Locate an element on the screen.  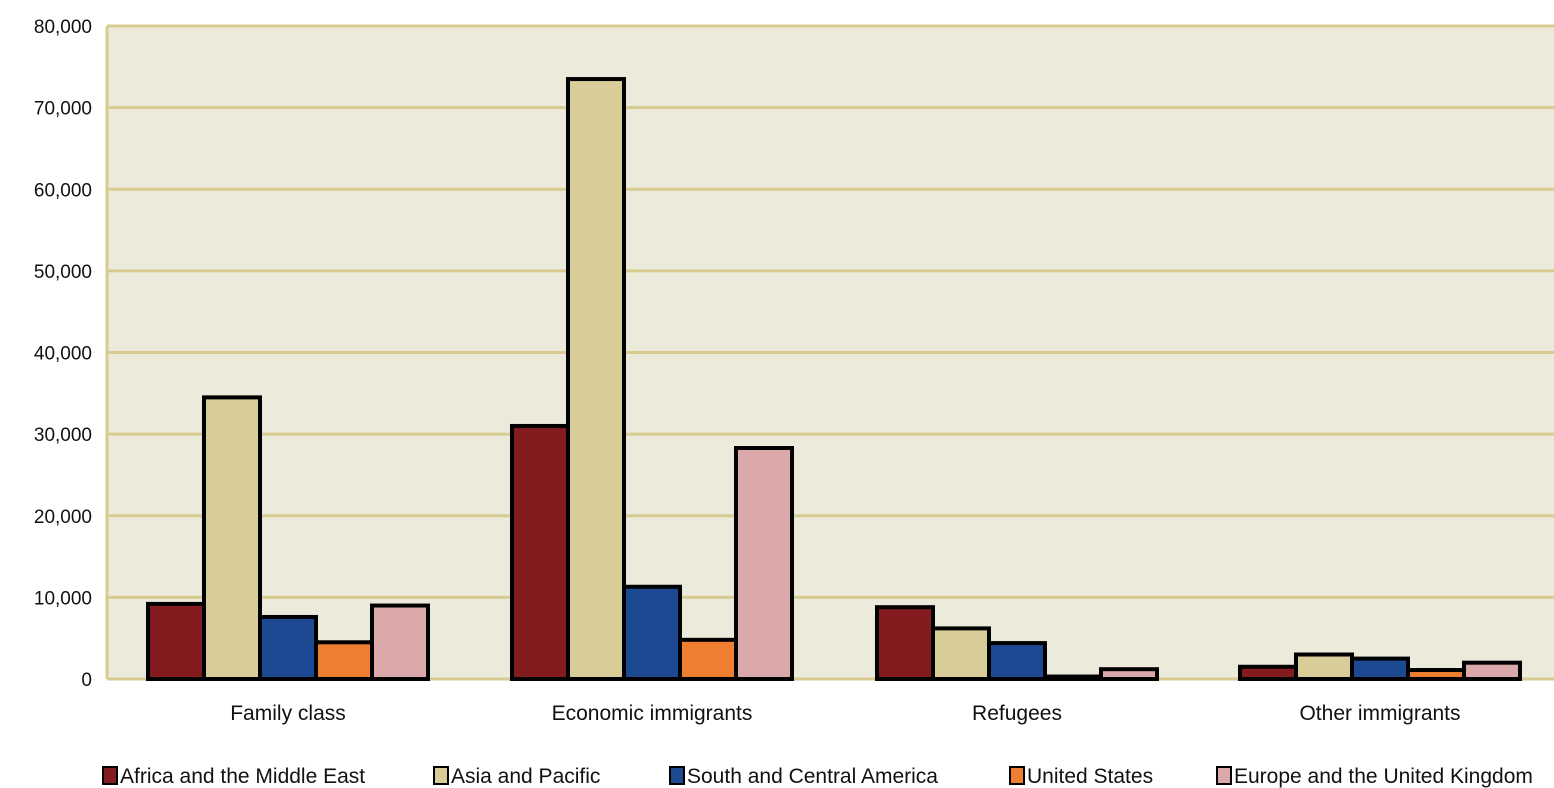
legend-label: Africa and the Middle East is located at coordinates (242, 776).